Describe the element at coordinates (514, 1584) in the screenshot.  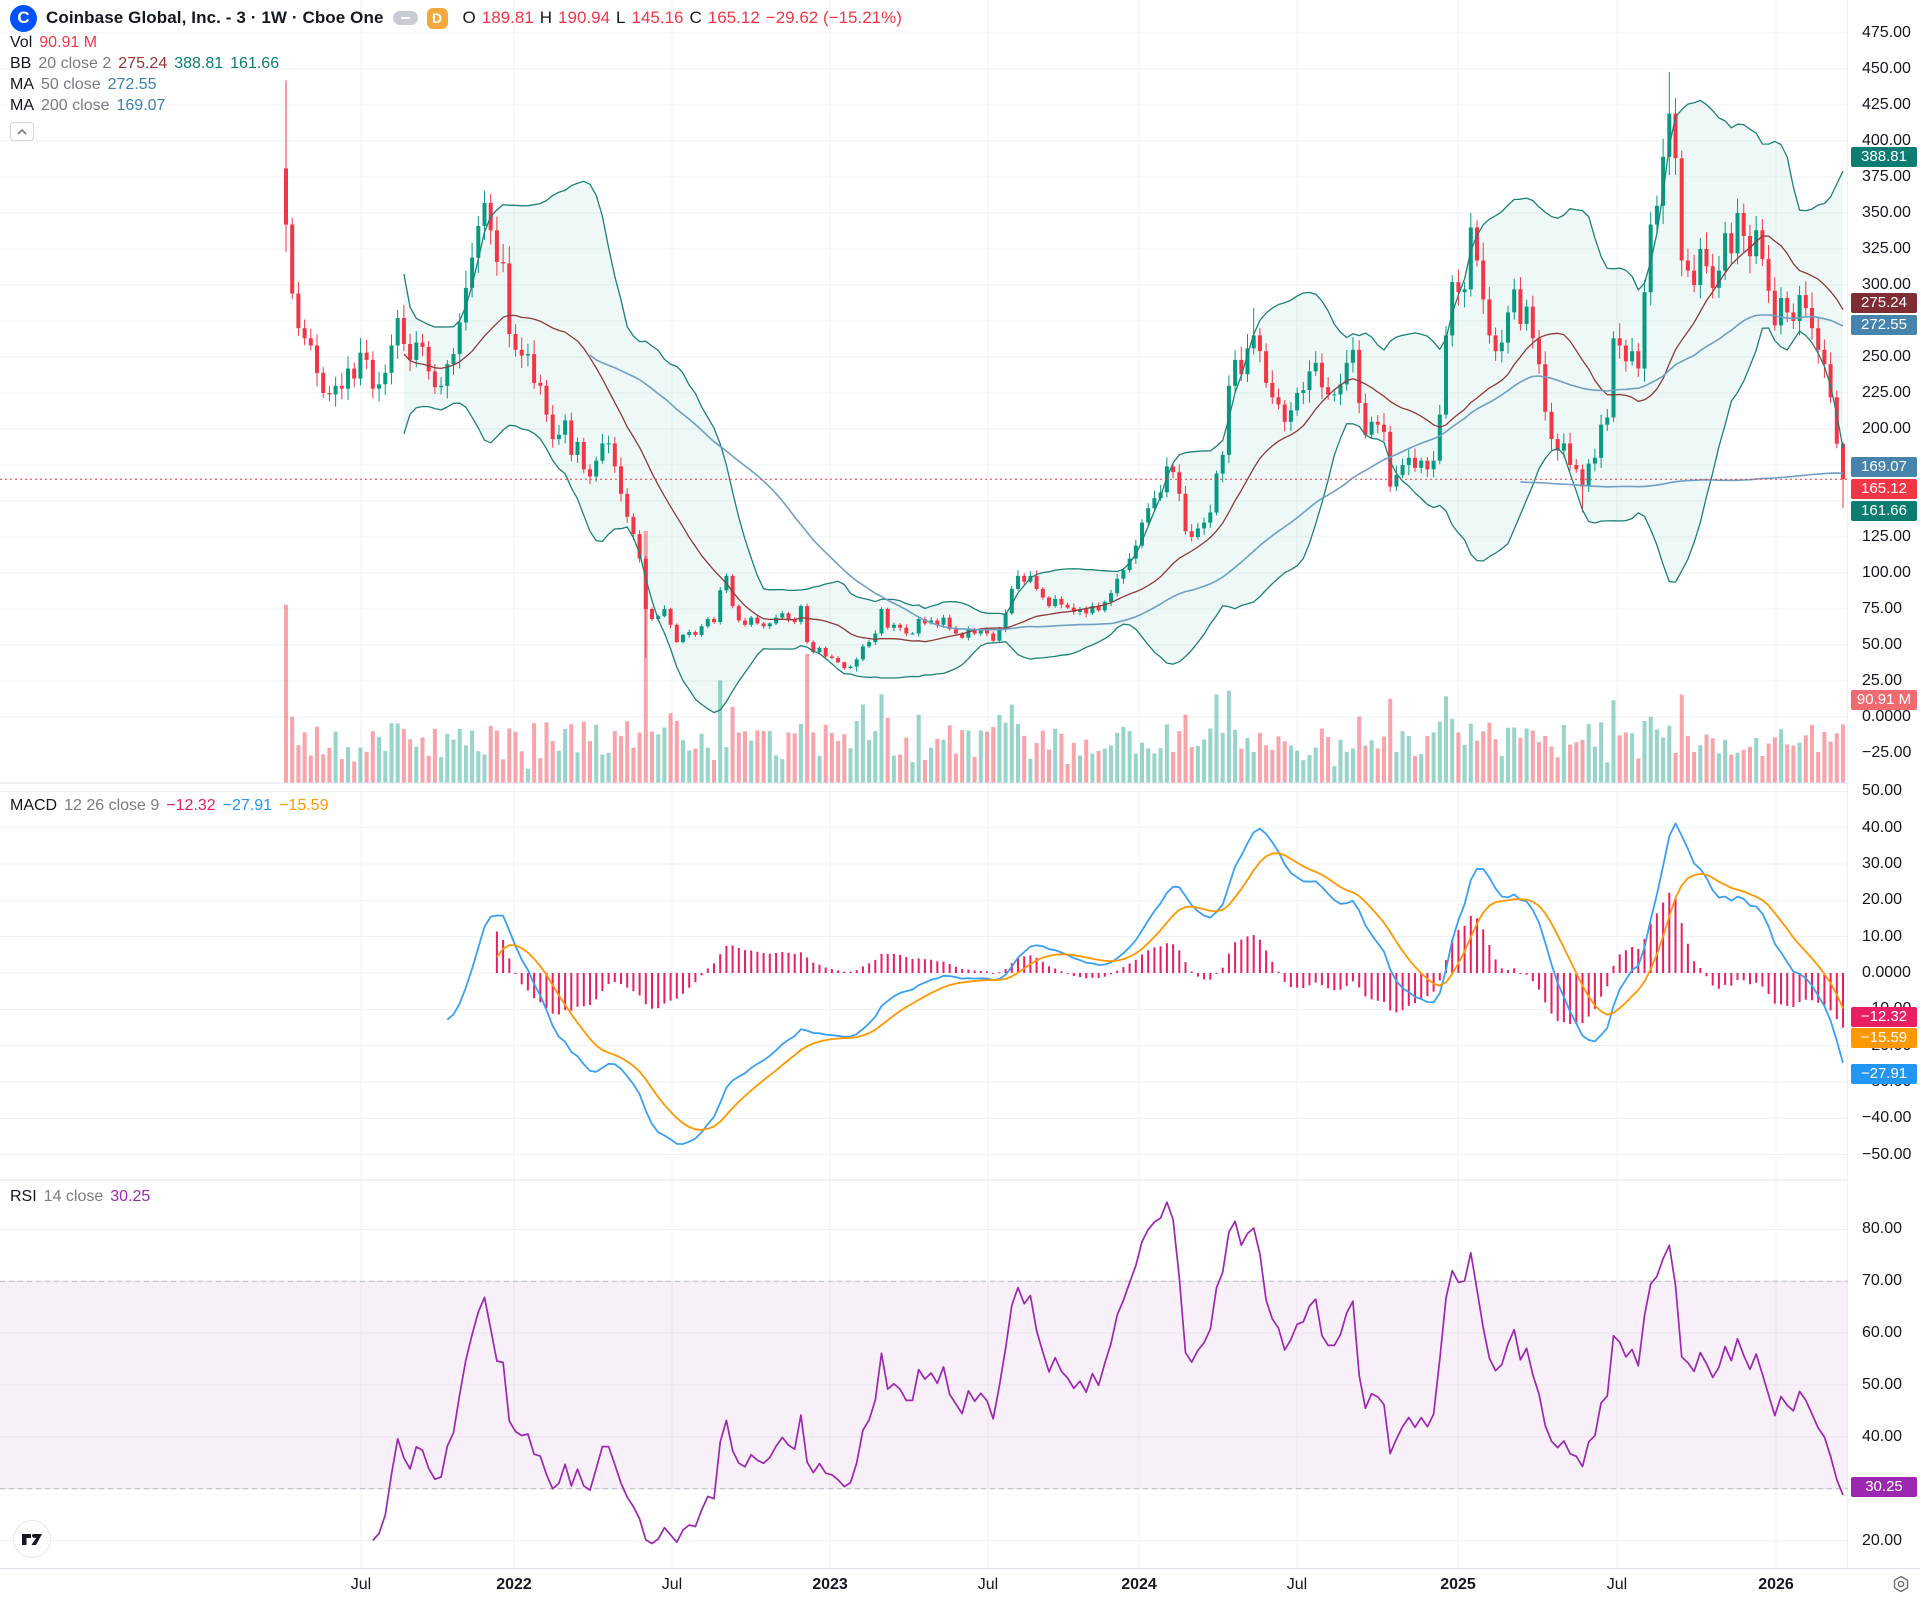
I see `time-tick-label: 2022` at that location.